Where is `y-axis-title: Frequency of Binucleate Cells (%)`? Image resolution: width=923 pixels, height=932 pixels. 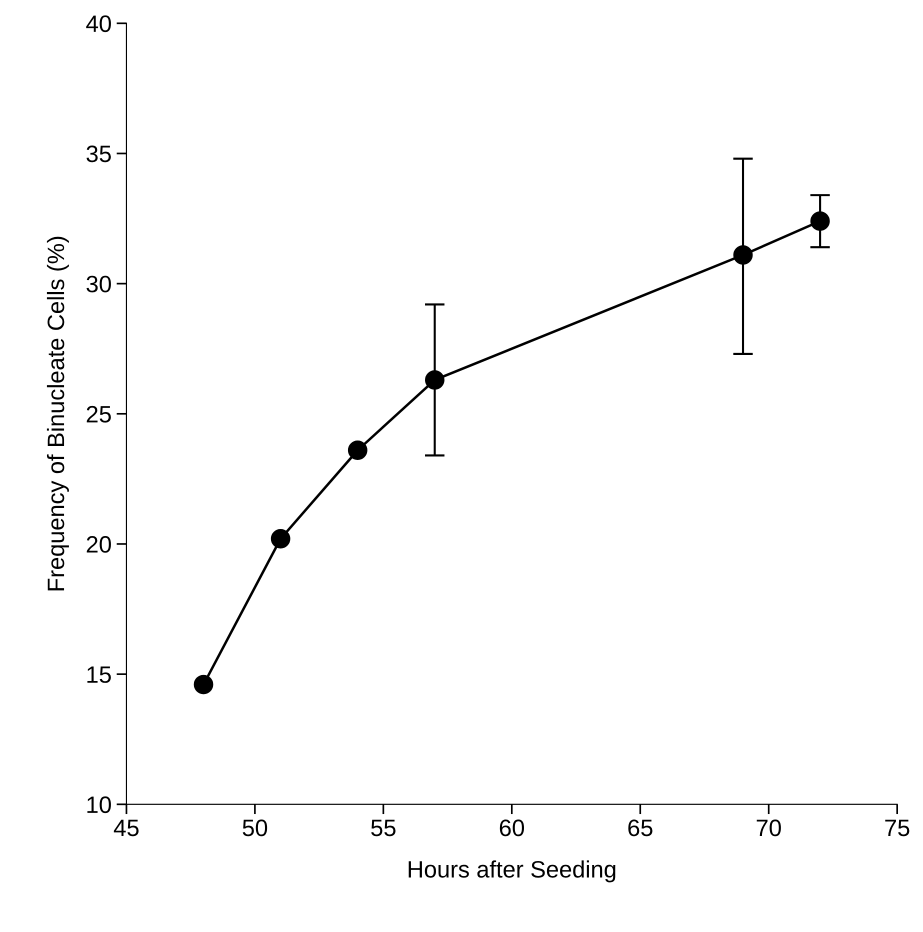
y-axis-title: Frequency of Binucleate Cells (%) is located at coordinates (57, 413).